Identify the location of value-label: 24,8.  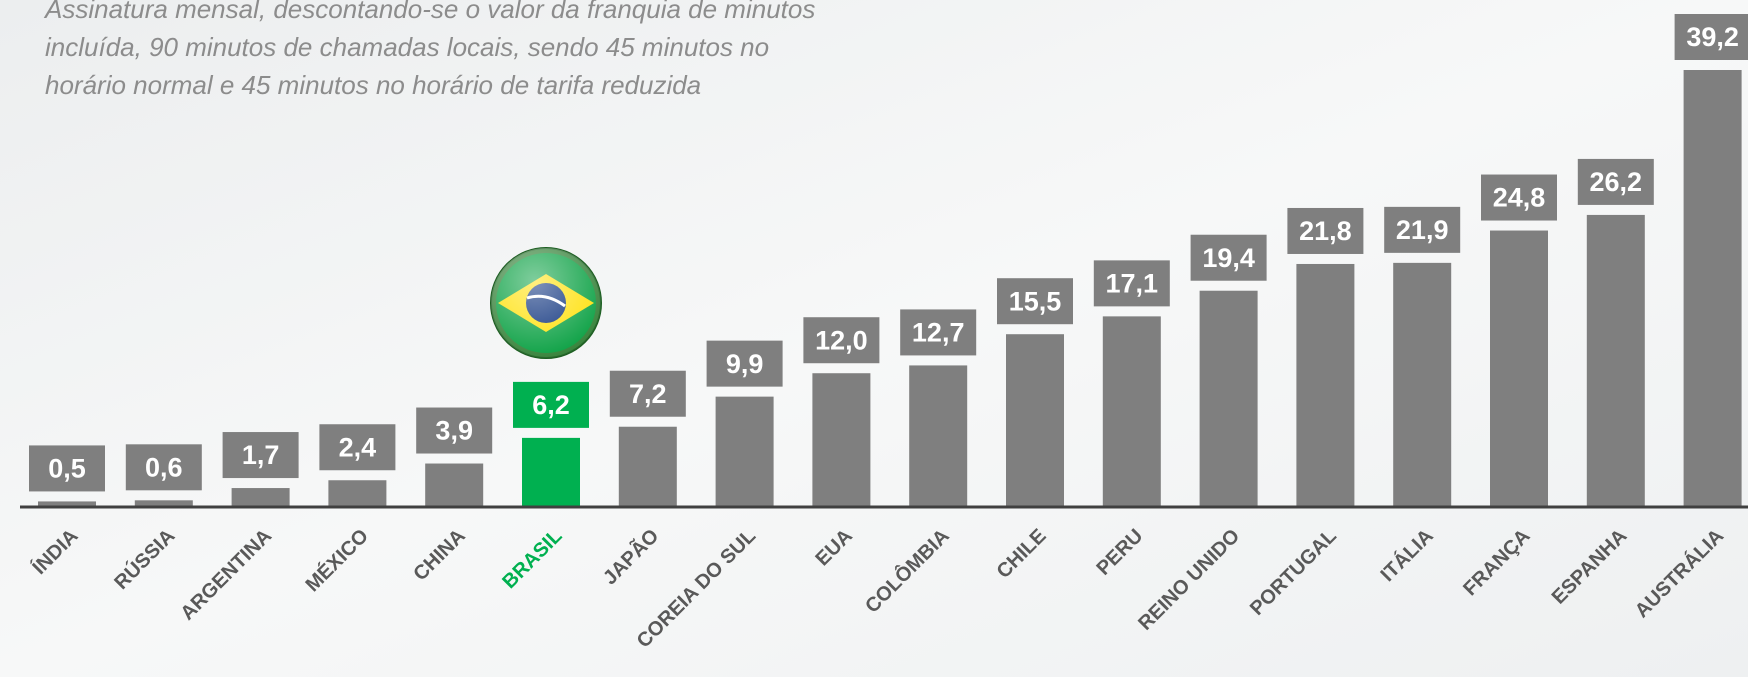
(1519, 198).